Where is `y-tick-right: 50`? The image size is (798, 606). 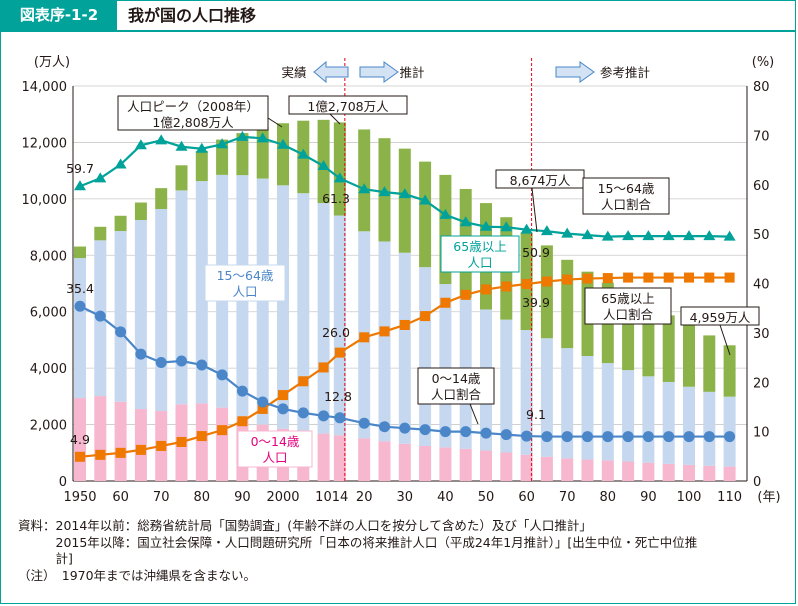 y-tick-right: 50 is located at coordinates (761, 235).